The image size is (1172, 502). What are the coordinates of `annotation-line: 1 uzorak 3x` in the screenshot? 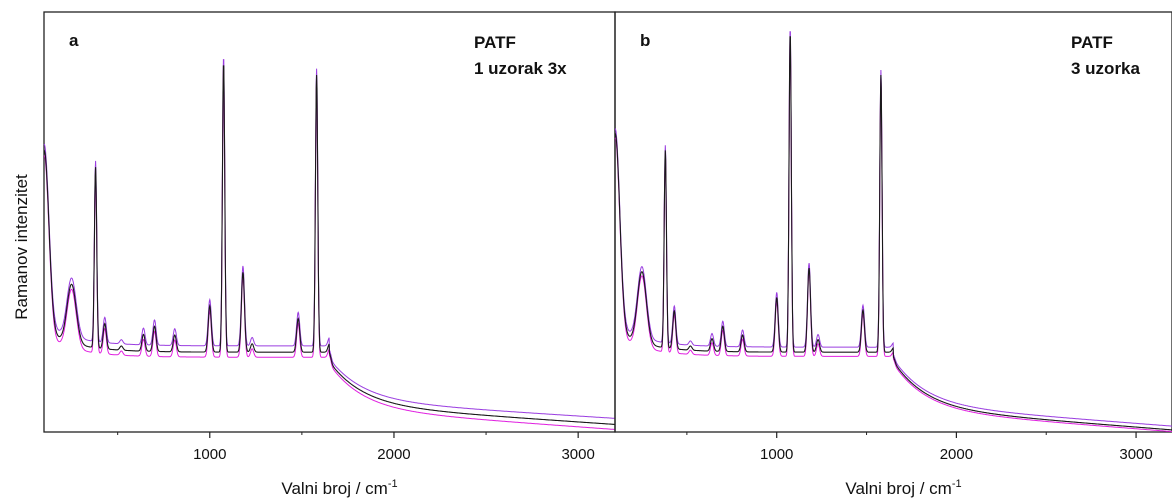 It's located at (520, 68).